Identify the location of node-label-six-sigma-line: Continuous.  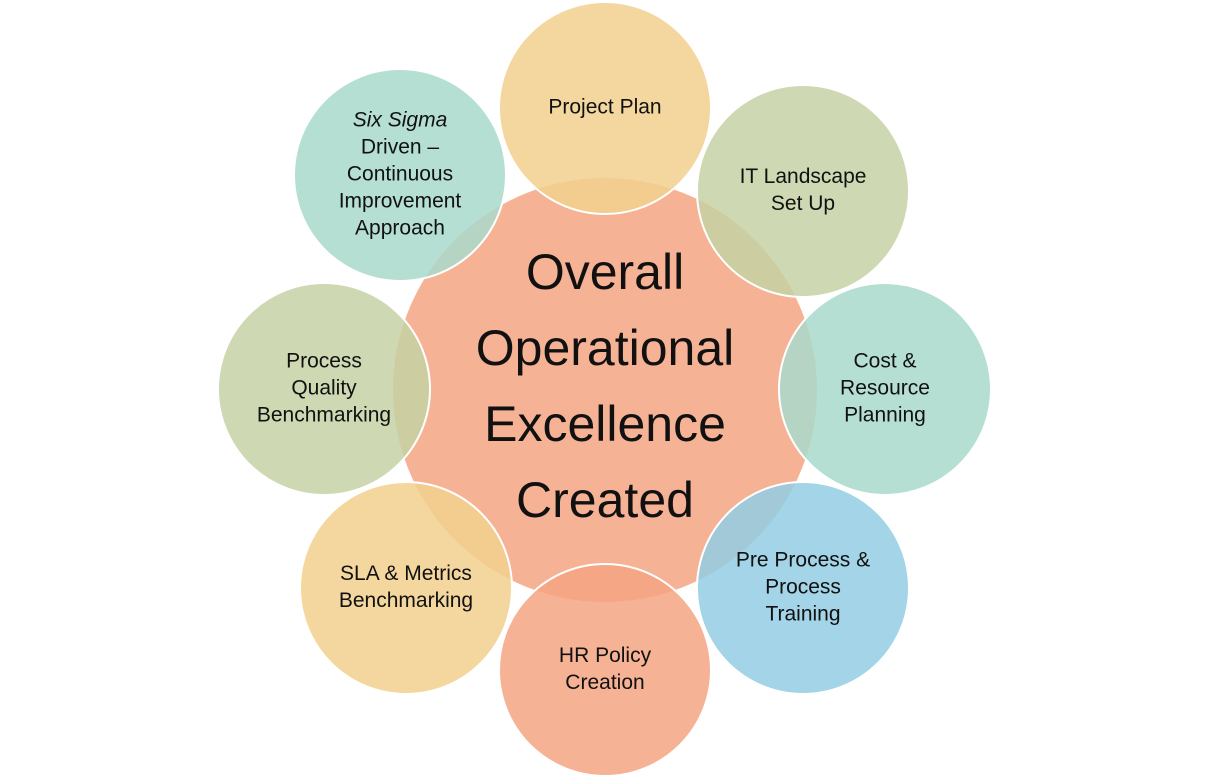
(400, 174).